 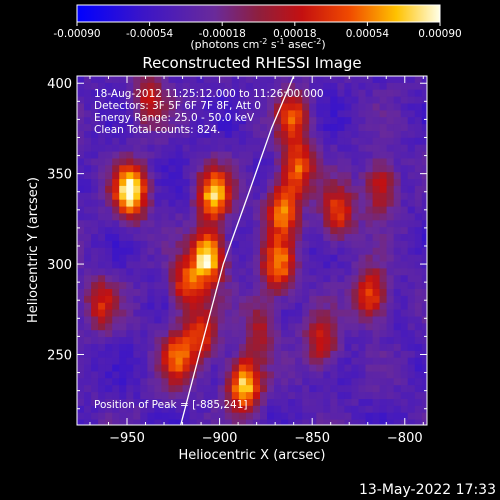 What do you see at coordinates (312, 438) in the screenshot?
I see `x-tick-label: −850` at bounding box center [312, 438].